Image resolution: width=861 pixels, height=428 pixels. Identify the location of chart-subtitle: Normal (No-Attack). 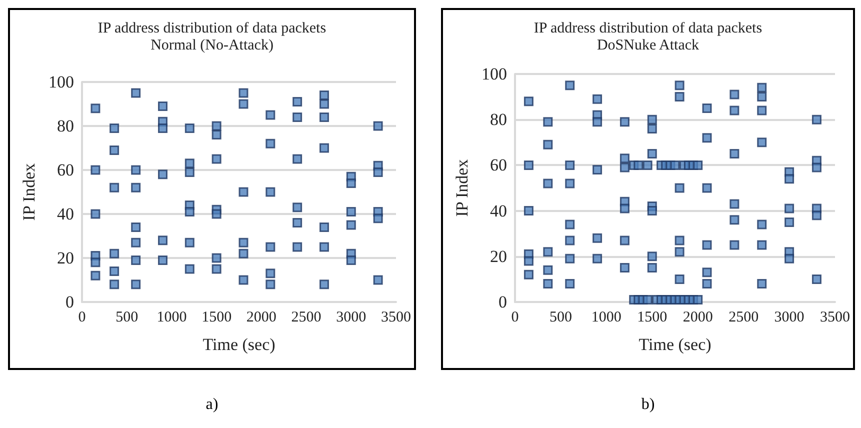
(212, 46).